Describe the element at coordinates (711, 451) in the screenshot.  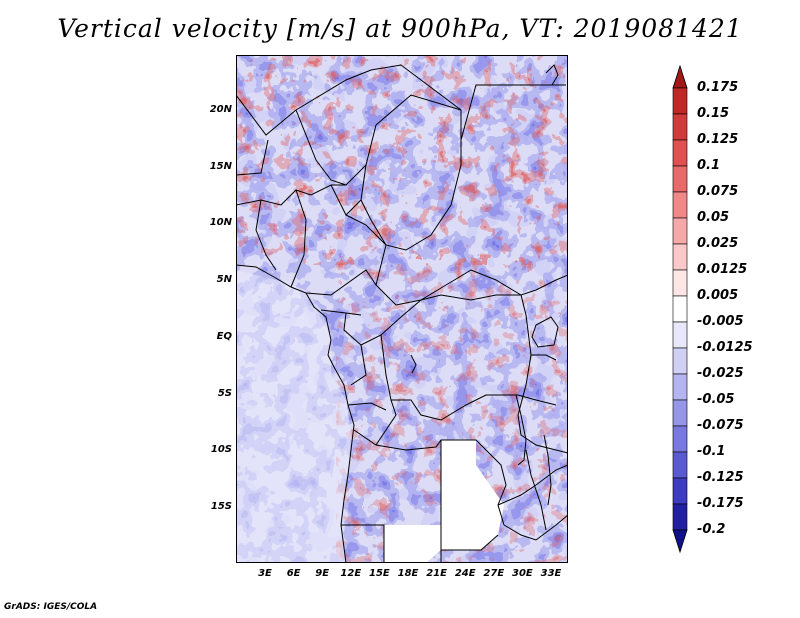
I see `colorbar-tick-label: -0.1` at that location.